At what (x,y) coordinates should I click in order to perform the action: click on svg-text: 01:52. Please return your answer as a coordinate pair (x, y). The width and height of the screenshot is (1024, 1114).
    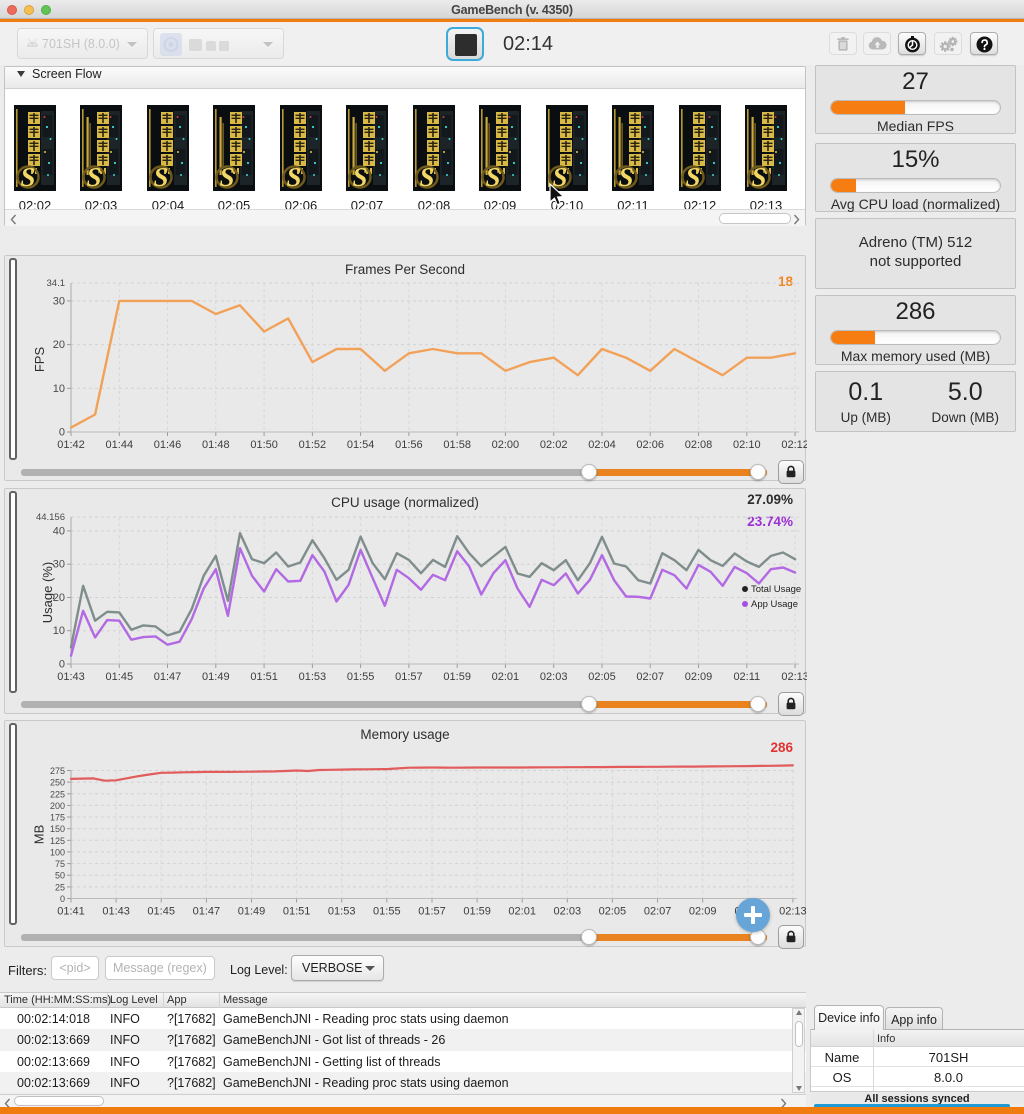
    Looking at the image, I should click on (313, 445).